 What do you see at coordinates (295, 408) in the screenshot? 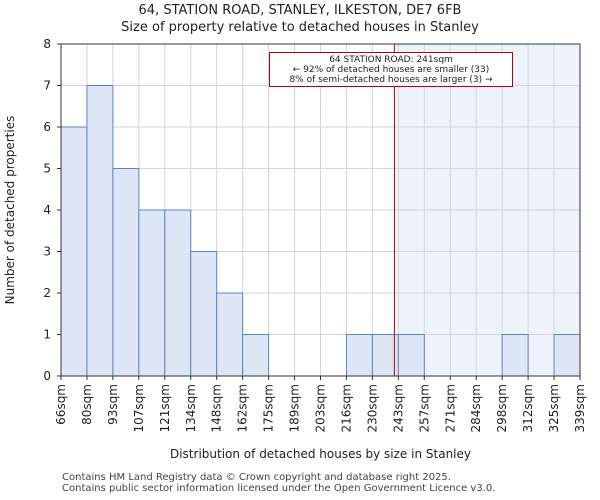
I see `x-tick-label: 189sqm` at bounding box center [295, 408].